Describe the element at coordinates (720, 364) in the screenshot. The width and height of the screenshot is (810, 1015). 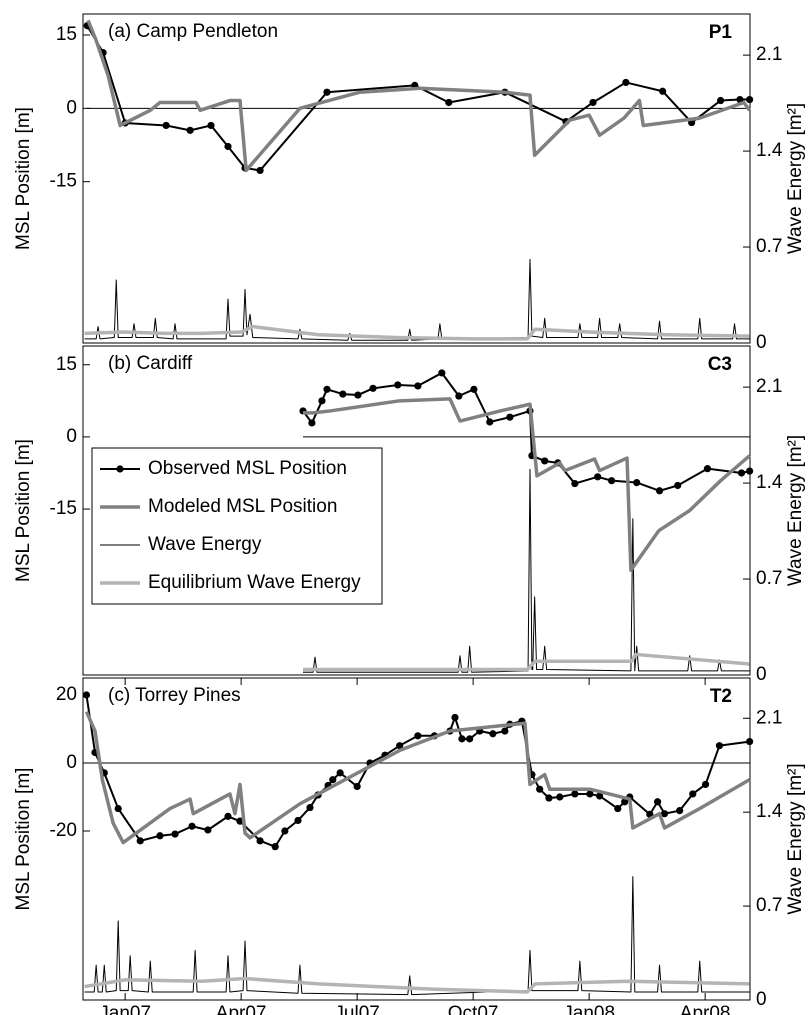
I see `panel-annotation: C3` at that location.